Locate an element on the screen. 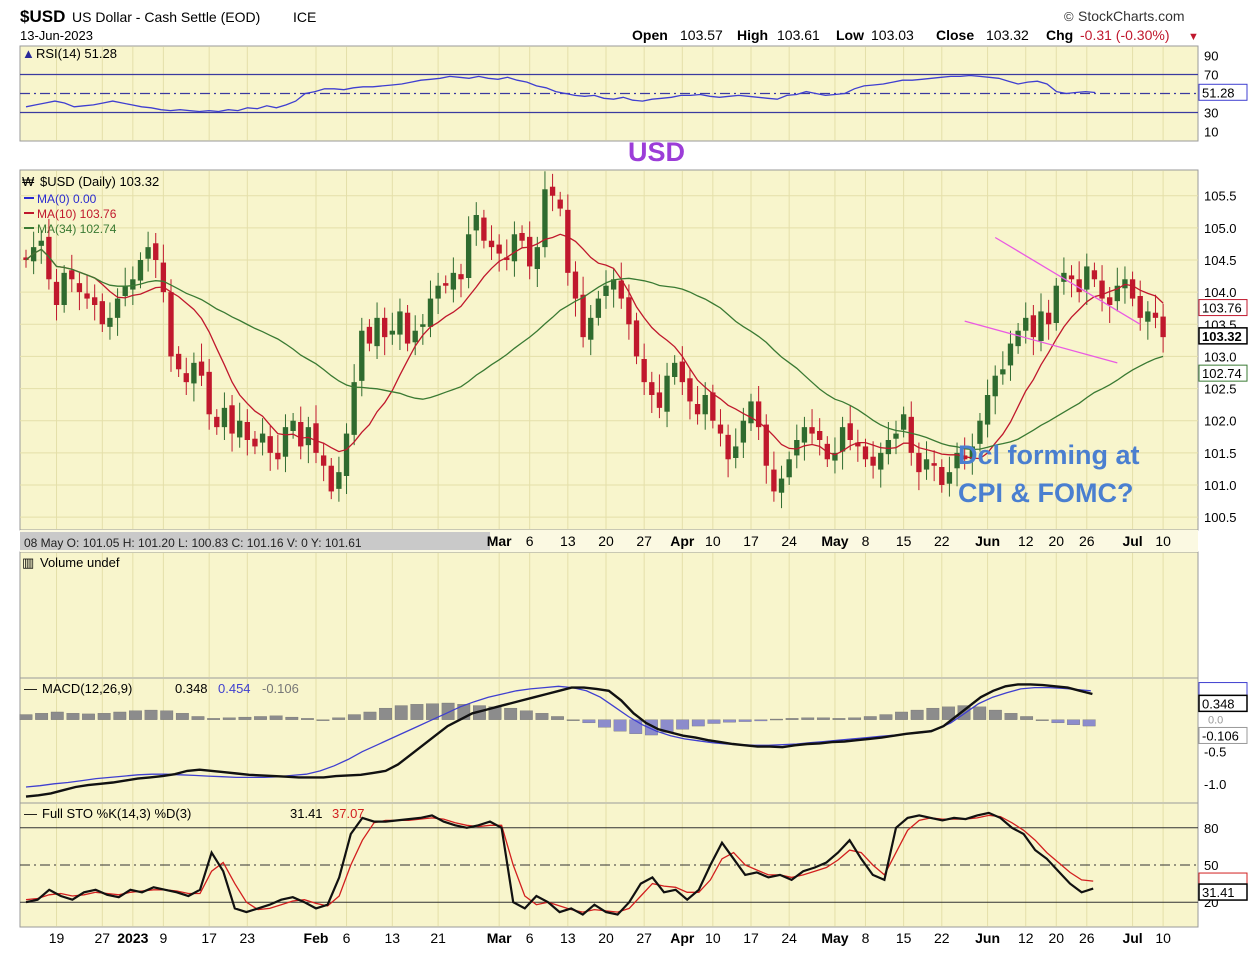 This screenshot has height=953, width=1260. brand-label: StockCharts.com is located at coordinates (1131, 16).